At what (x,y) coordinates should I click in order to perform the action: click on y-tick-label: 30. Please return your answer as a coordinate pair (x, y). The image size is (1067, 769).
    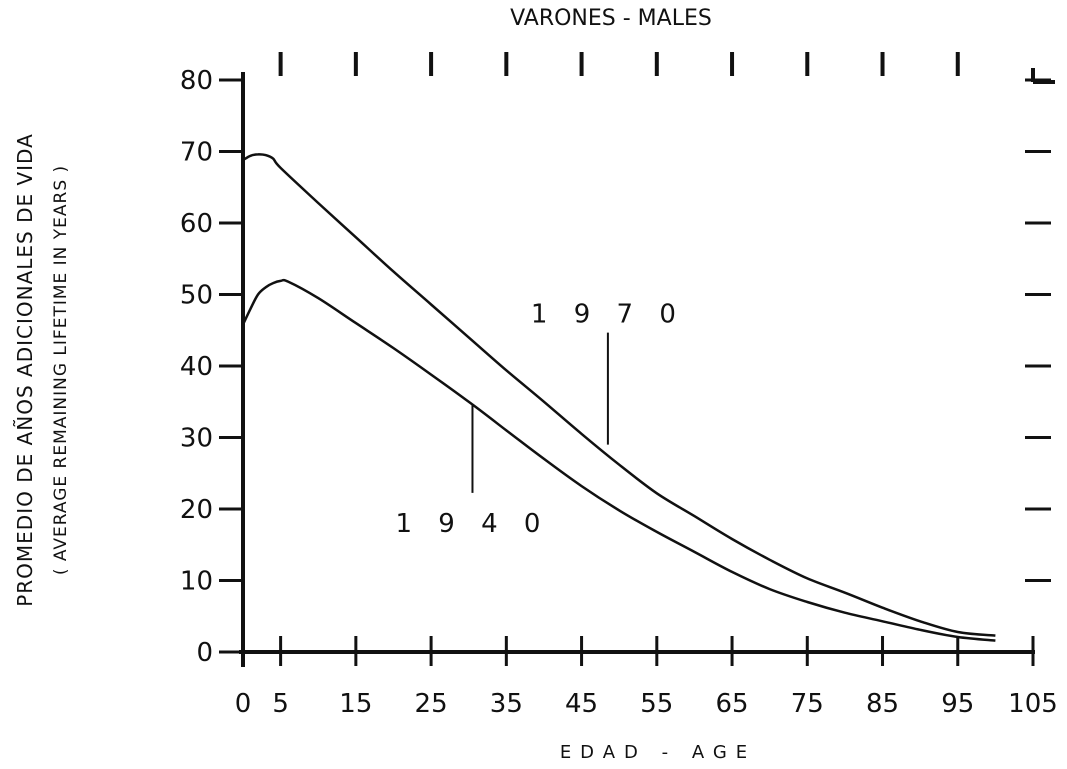
    Looking at the image, I should click on (196, 439).